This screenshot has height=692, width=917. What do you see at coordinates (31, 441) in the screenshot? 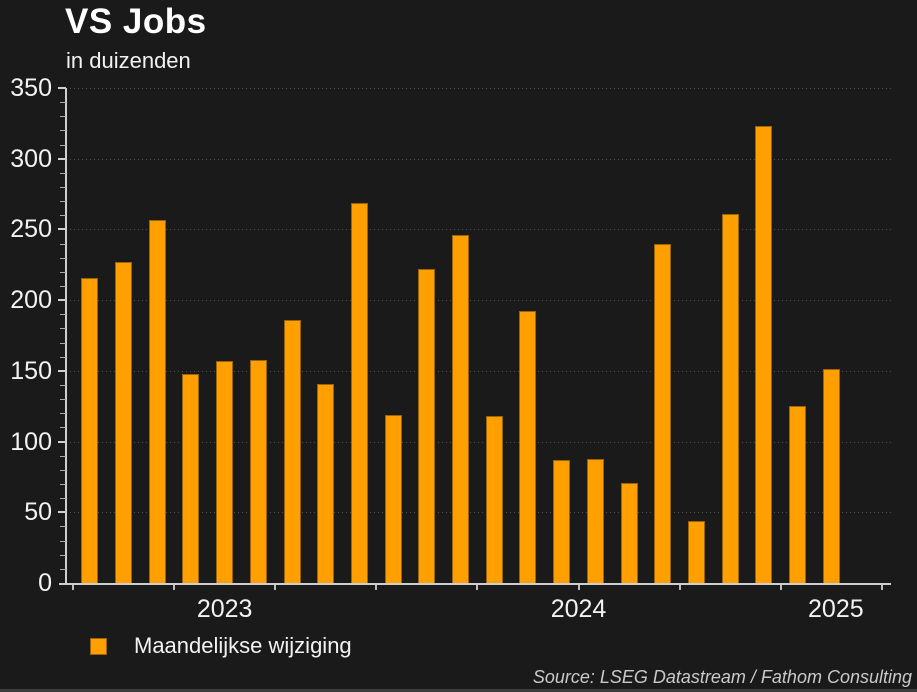
I see `y-axis-label-100: 100` at bounding box center [31, 441].